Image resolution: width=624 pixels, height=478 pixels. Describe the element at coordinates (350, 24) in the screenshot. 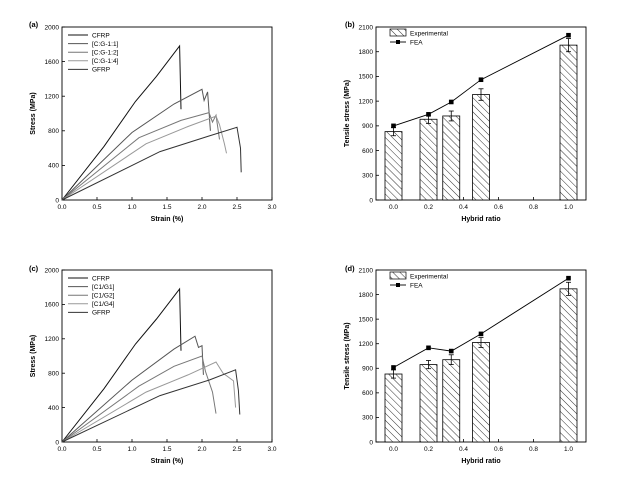

I see `panel-label: (b)` at that location.